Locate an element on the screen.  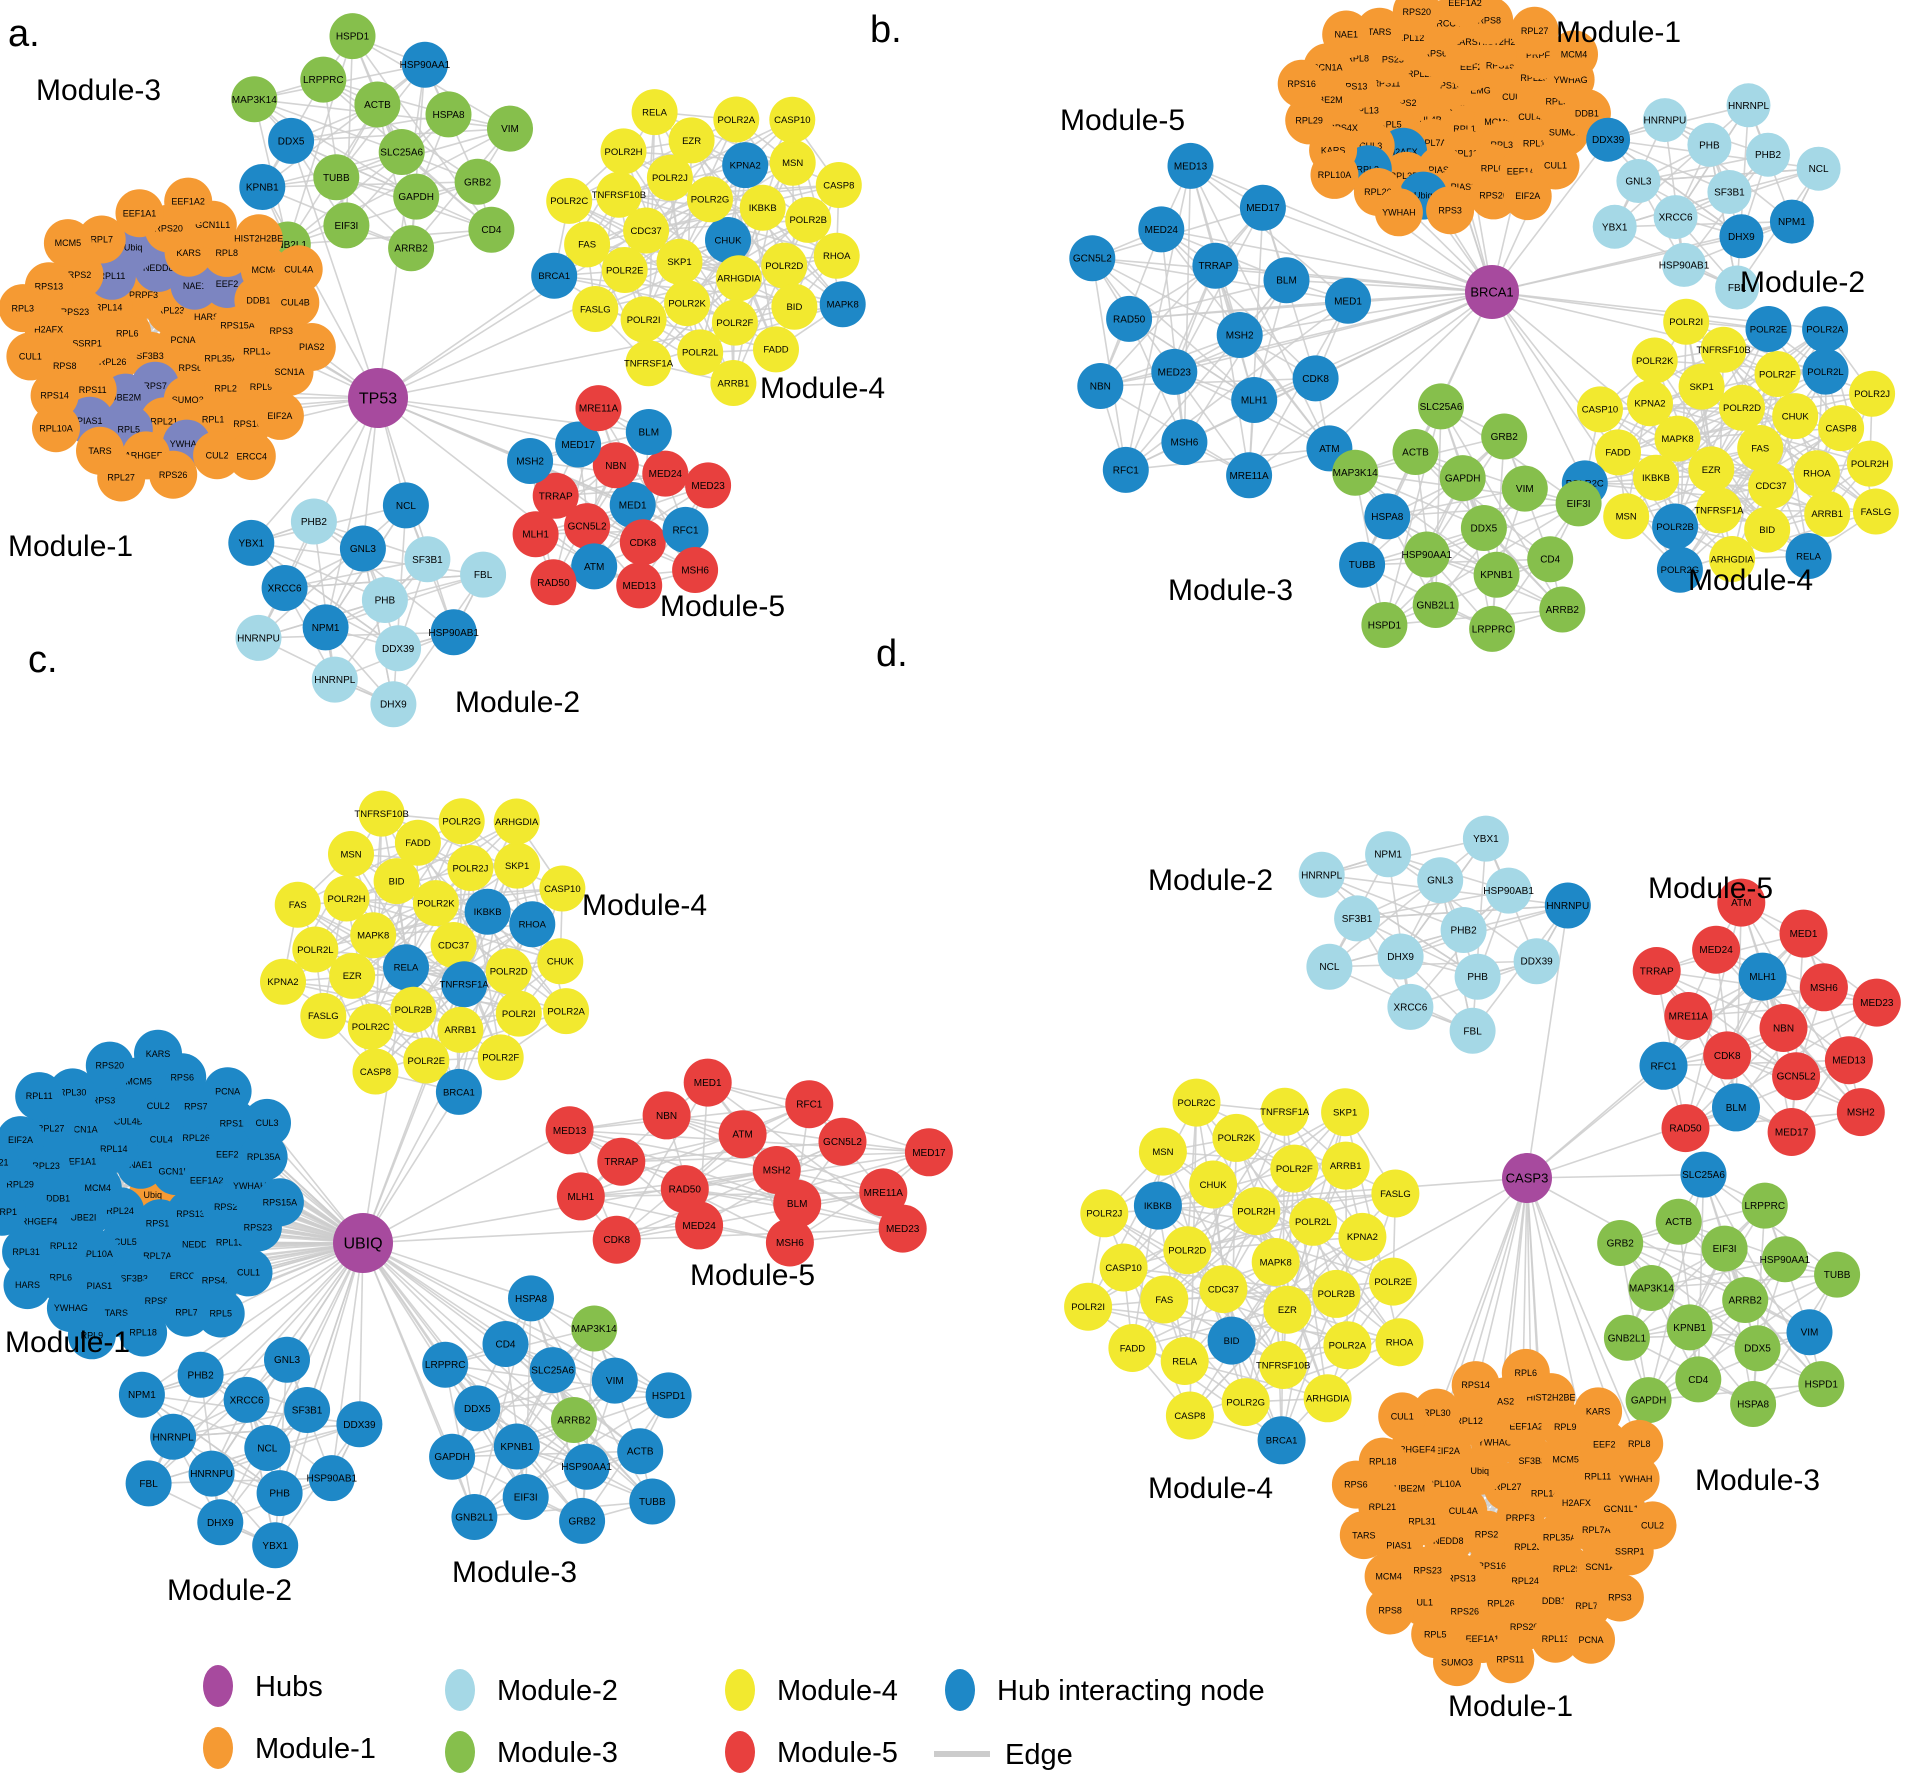
node-POLR2J is located at coordinates (1104, 1213).